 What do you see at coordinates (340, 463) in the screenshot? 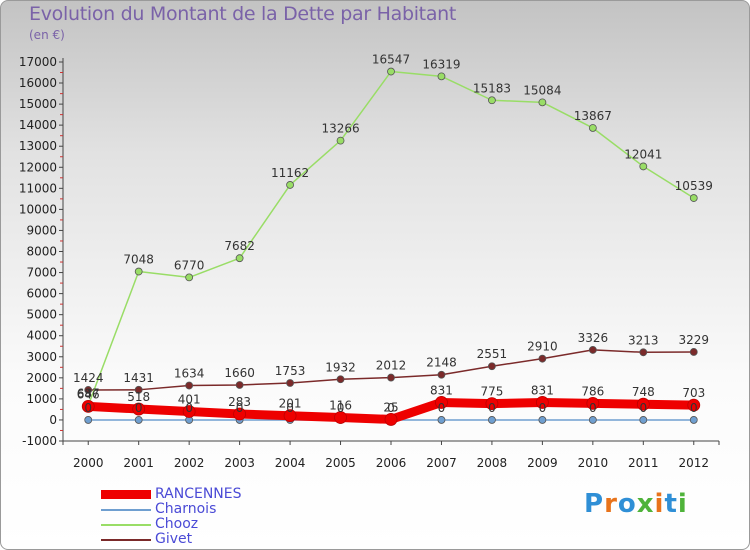
I see `x-tick-label: 2005` at bounding box center [340, 463].